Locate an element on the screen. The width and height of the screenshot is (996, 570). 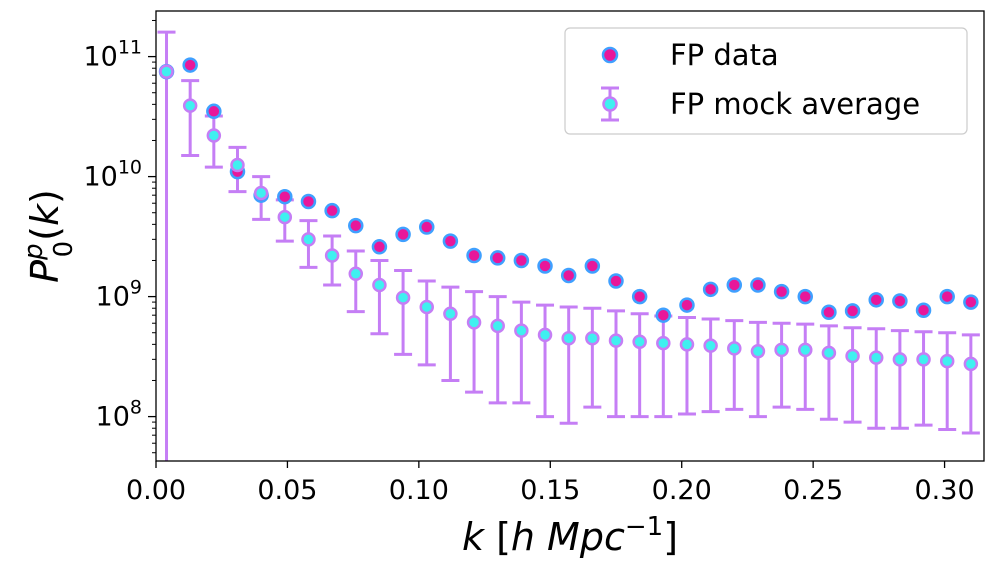
x-tick-label: 0.05 is located at coordinates (287, 490).